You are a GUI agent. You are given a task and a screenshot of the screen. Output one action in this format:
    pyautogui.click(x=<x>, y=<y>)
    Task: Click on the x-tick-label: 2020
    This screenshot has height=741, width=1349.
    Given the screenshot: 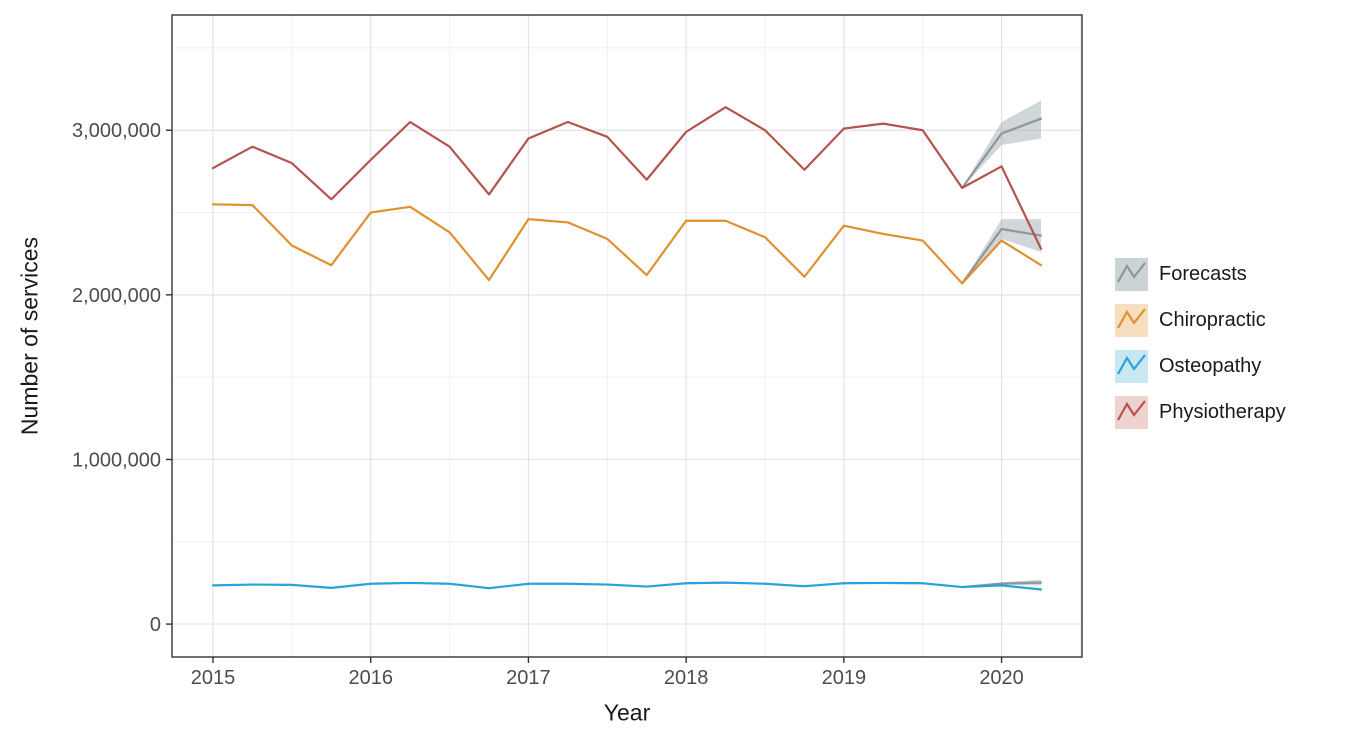 What is the action you would take?
    pyautogui.click(x=1001, y=678)
    